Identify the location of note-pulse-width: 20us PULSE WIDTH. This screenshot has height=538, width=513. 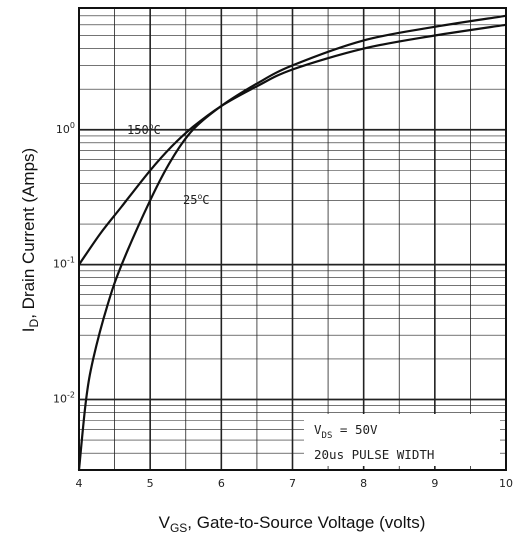
(374, 454).